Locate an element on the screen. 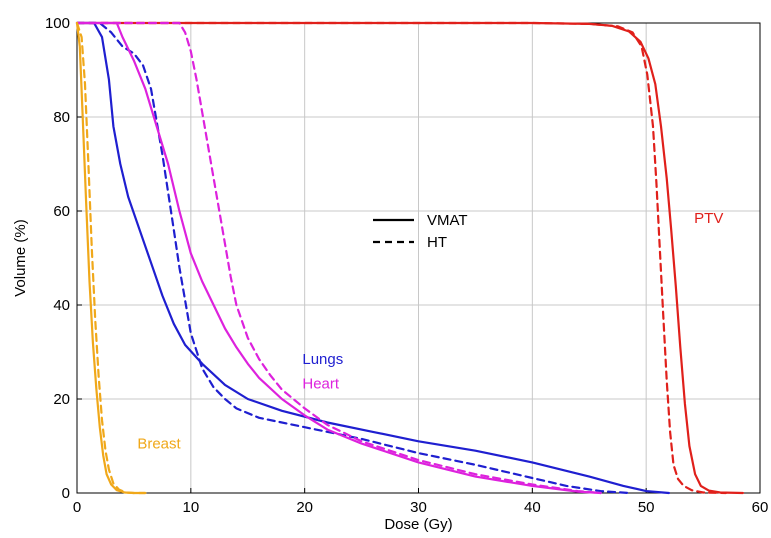  x-axis-title: Dose (Gy) is located at coordinates (418, 524).